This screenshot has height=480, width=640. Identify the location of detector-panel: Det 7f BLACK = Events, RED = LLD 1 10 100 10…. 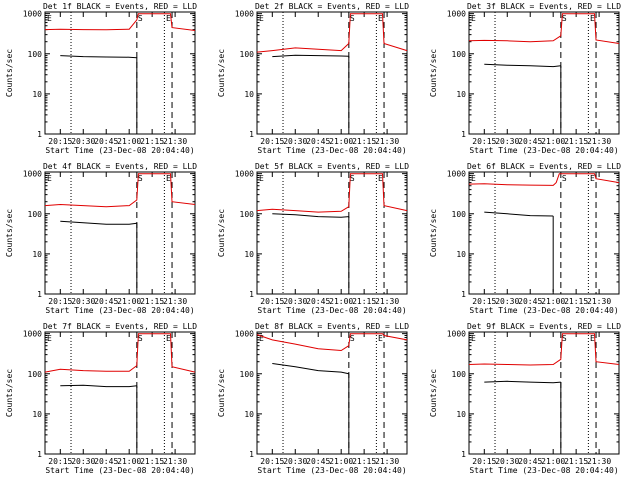
(101, 398).